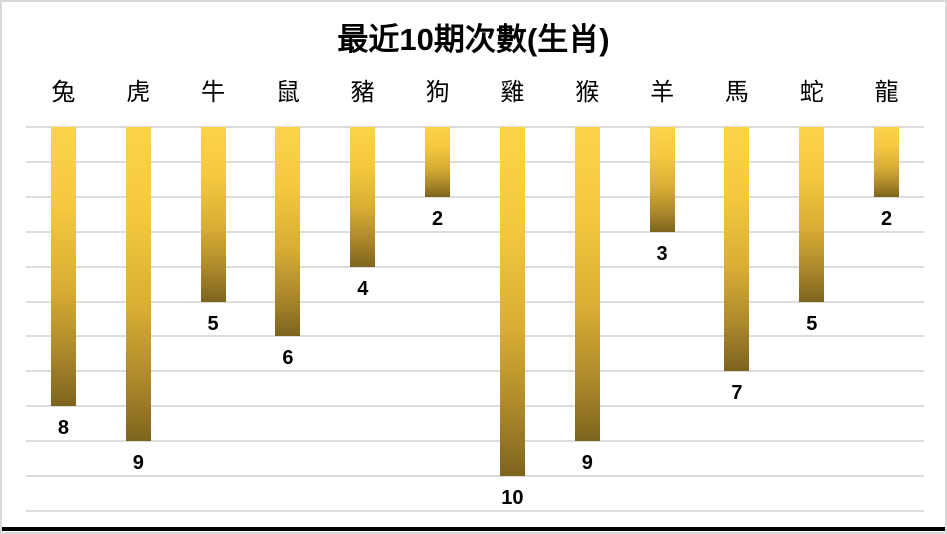  I want to click on category-label: 蛇, so click(811, 92).